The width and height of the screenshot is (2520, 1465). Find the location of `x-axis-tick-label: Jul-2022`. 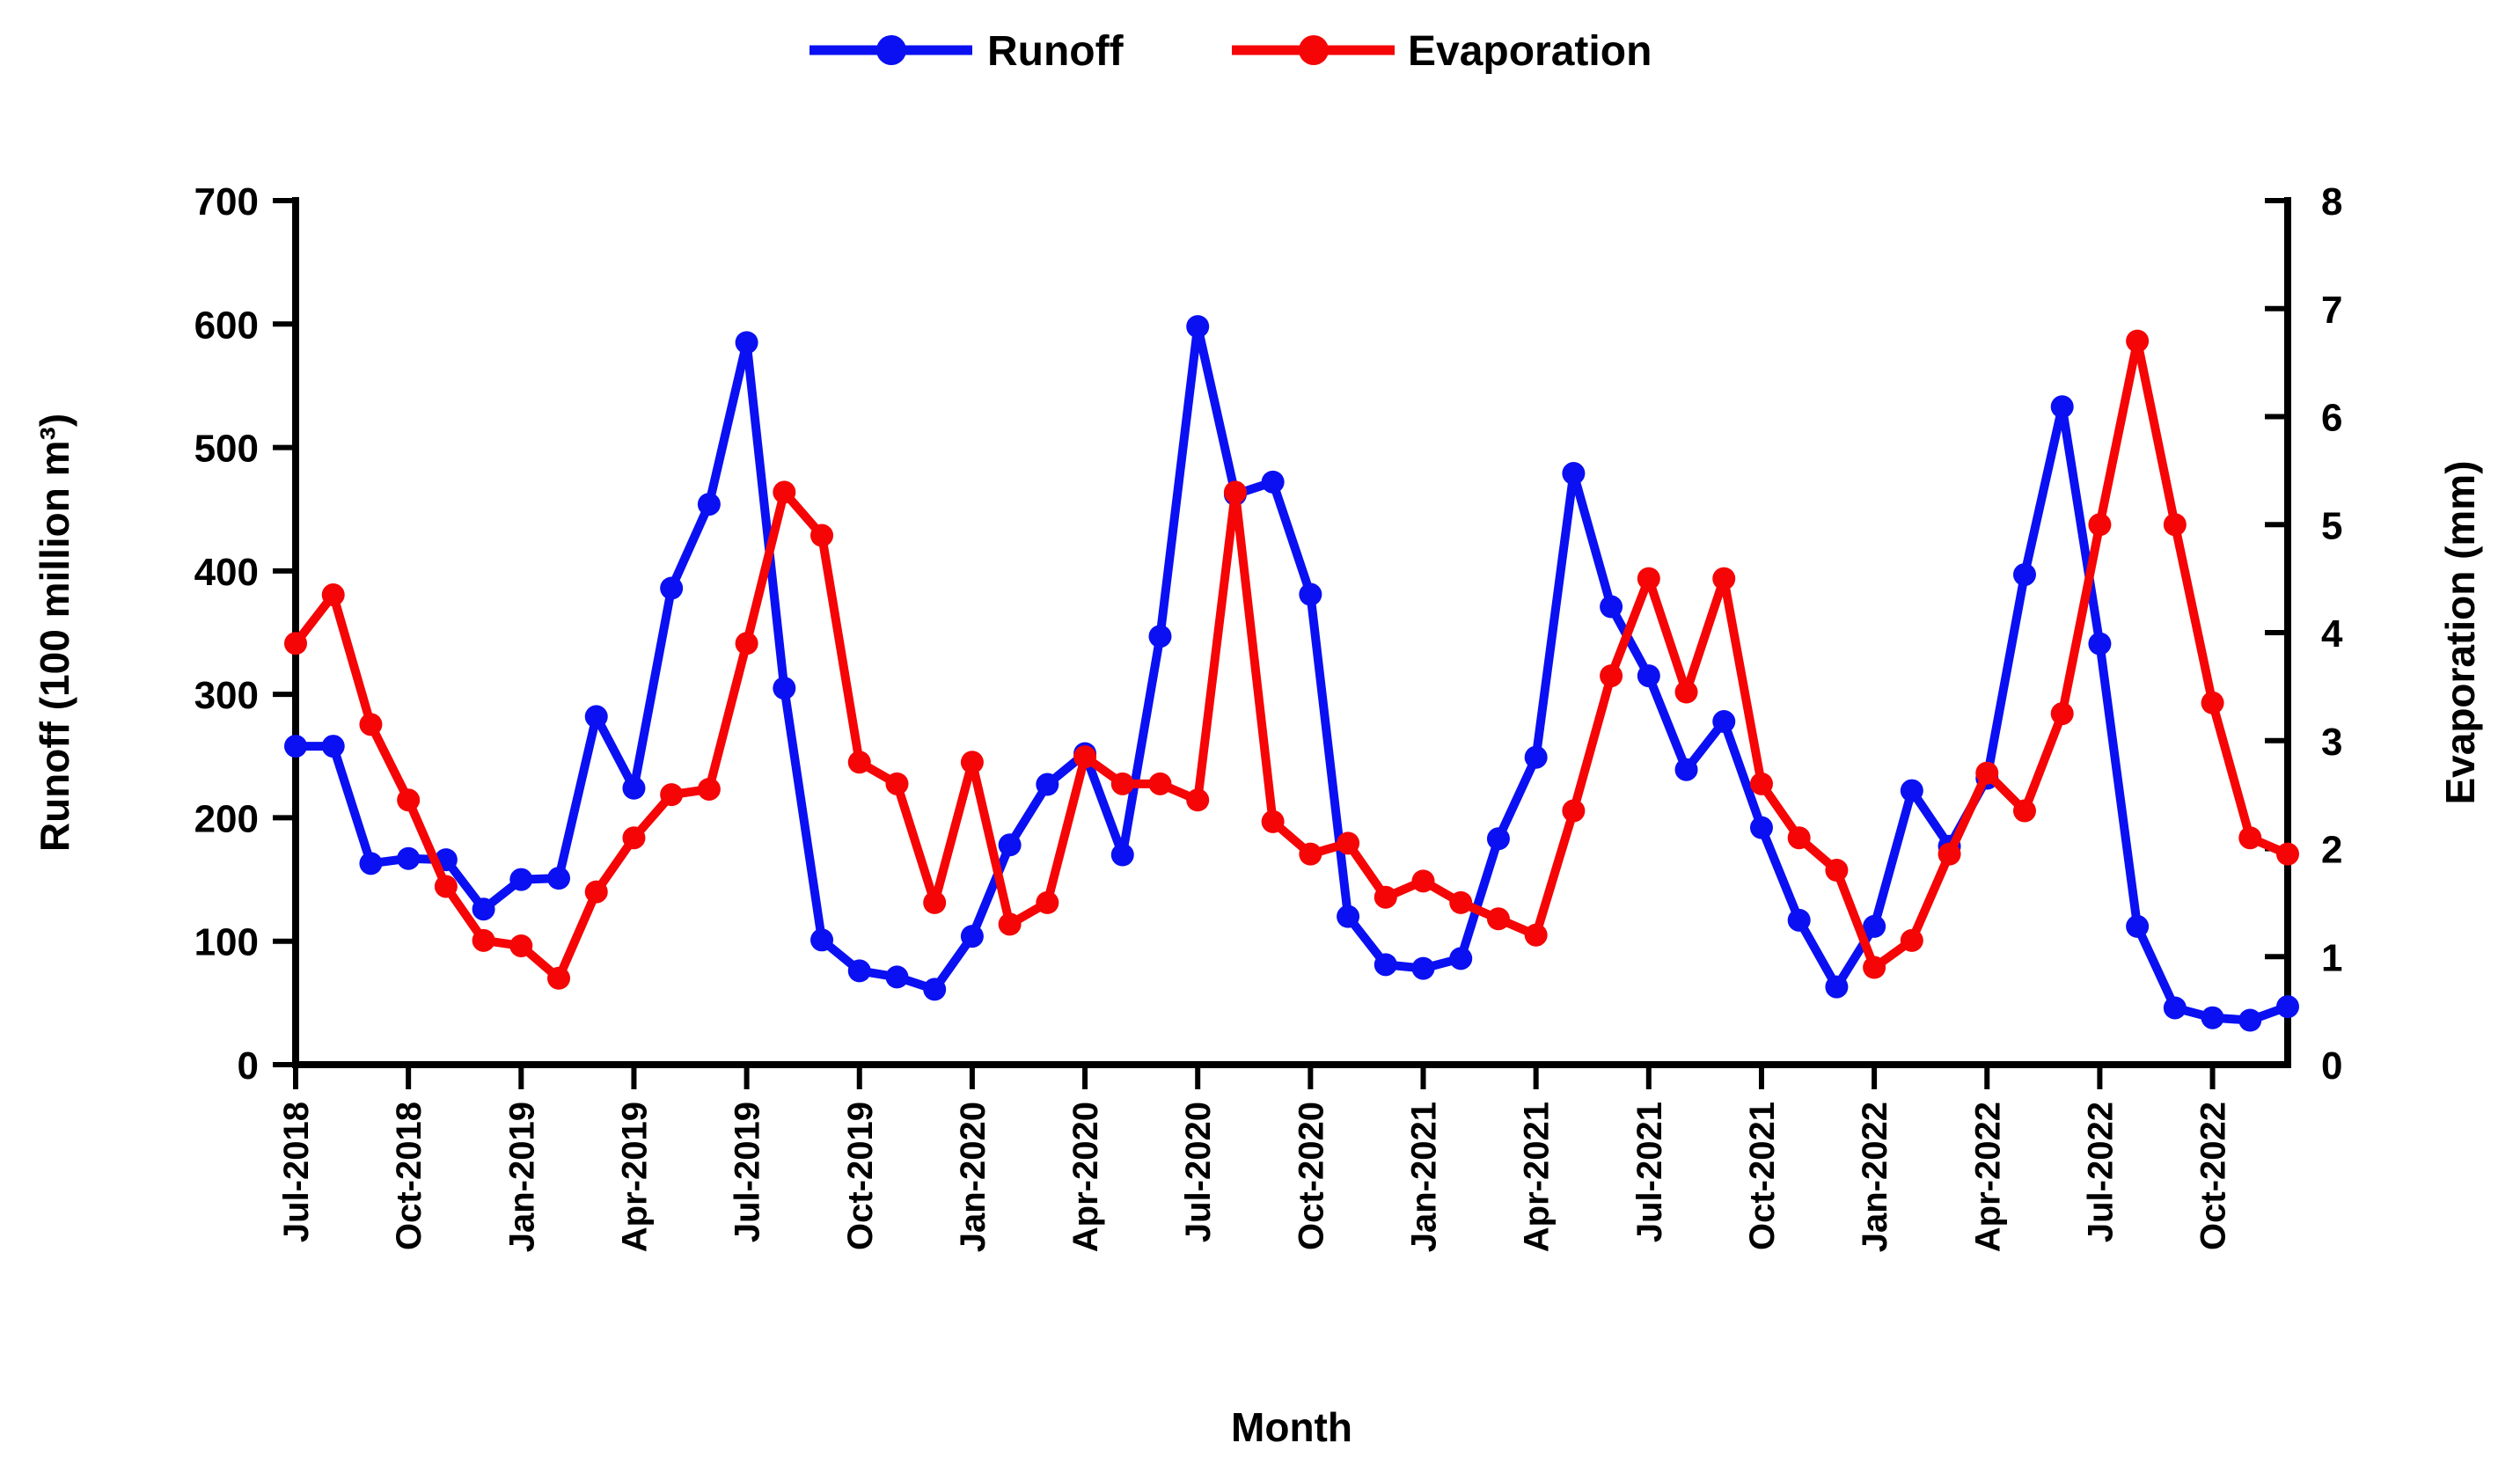

x-axis-tick-label: Jul-2022 is located at coordinates (2100, 1172).